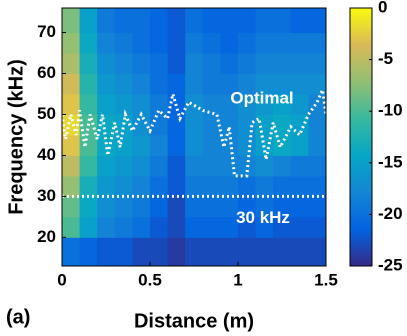 The width and height of the screenshot is (407, 336). I want to click on y-tick-label: 60, so click(46, 72).